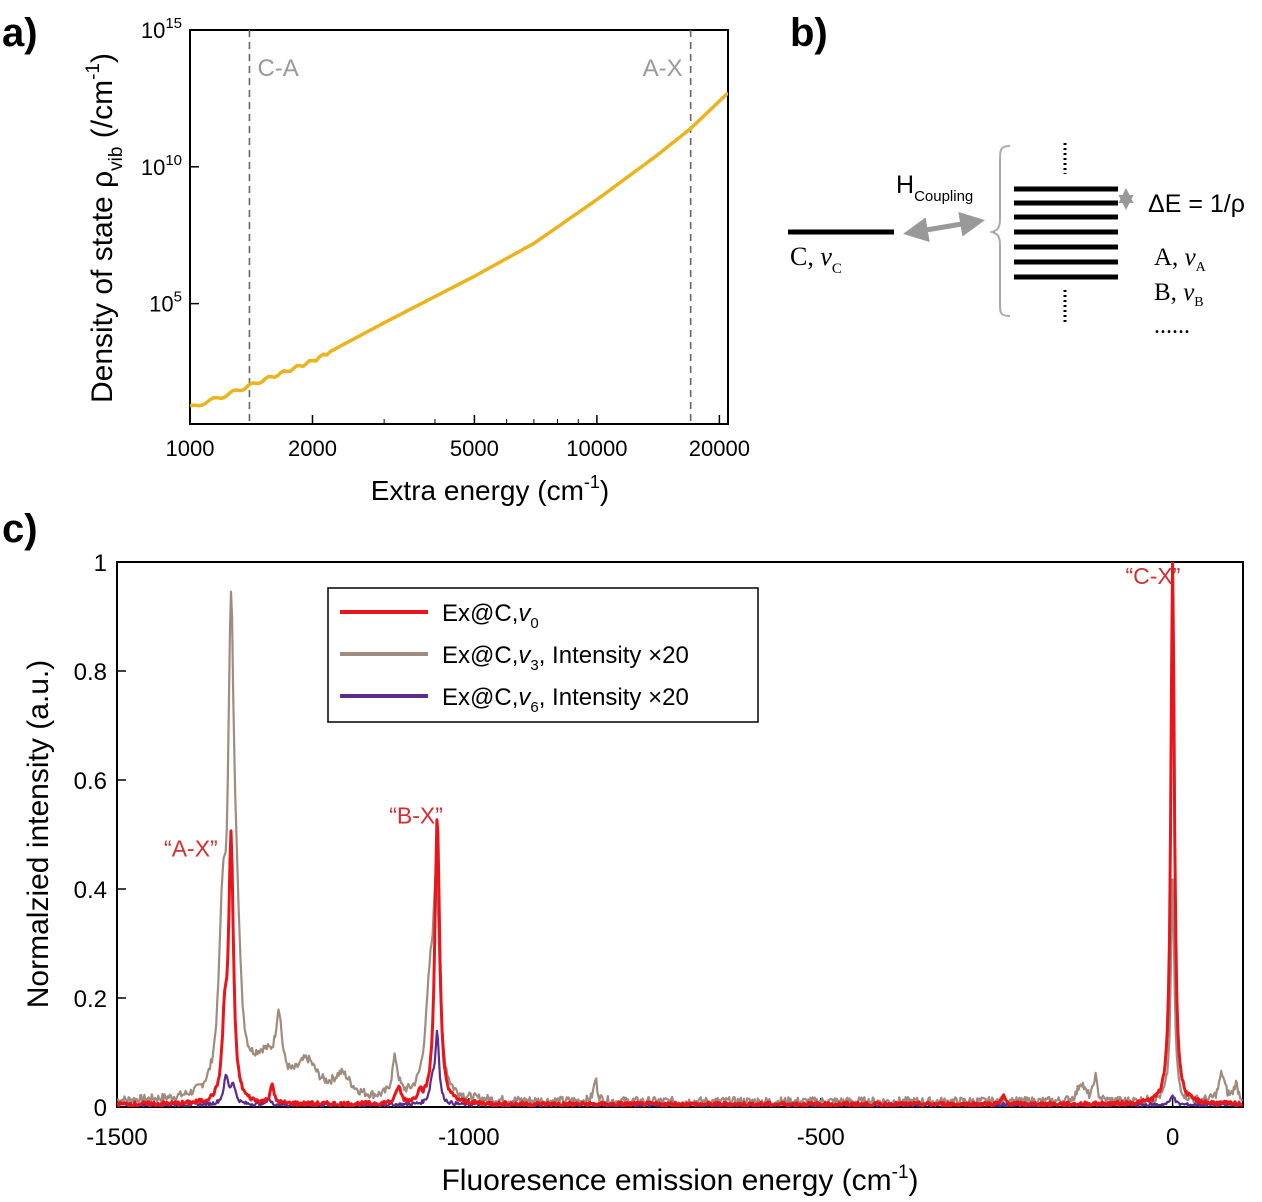 The image size is (1262, 1202). Describe the element at coordinates (116, 1137) in the screenshot. I see `c-xtick-label: -1500` at that location.